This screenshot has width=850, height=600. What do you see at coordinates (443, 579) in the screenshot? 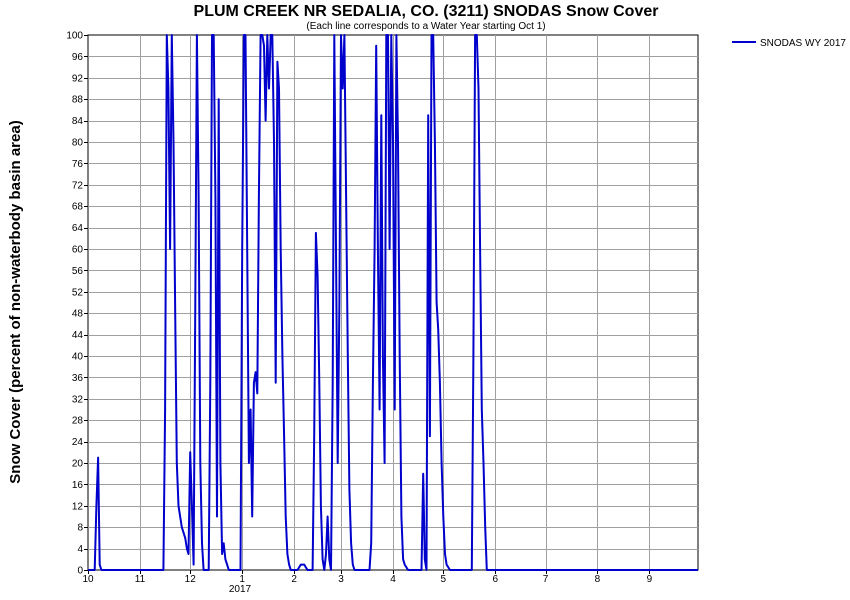
I see `x-tick-label: 5` at bounding box center [443, 579].